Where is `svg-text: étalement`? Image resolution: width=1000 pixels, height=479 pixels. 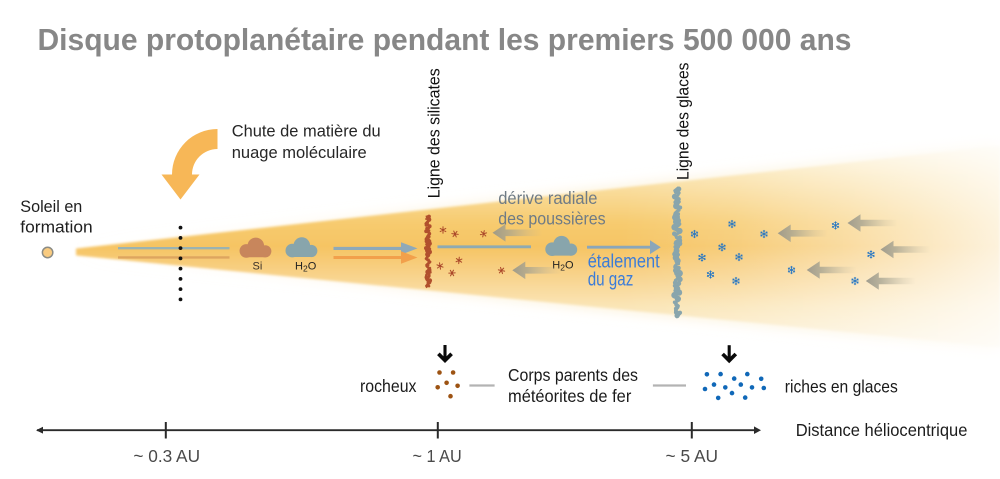 svg-text: étalement is located at coordinates (624, 262).